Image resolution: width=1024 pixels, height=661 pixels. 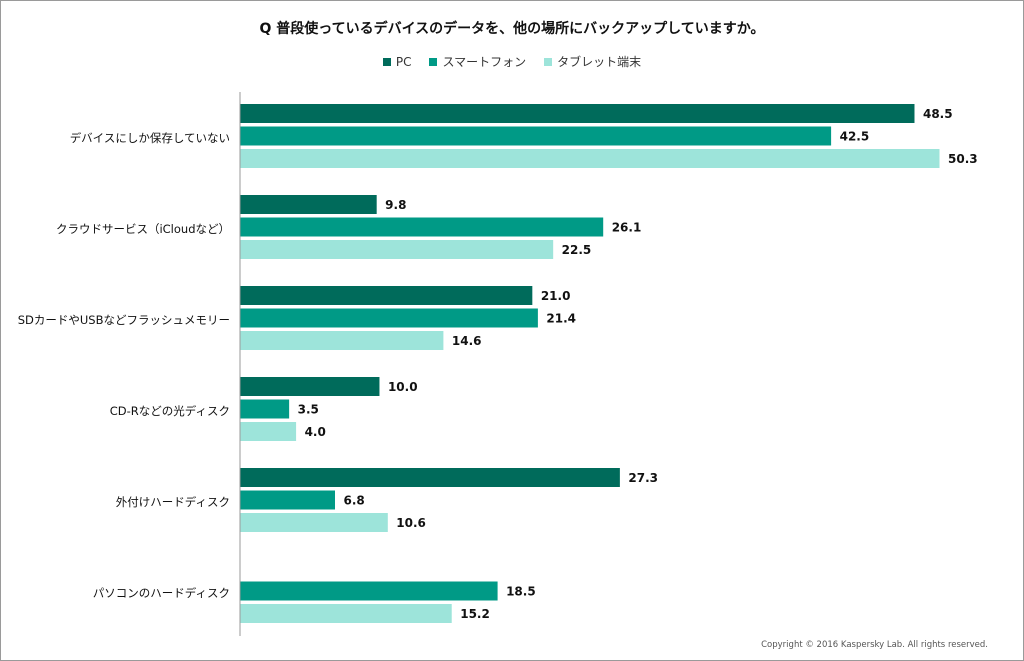 What do you see at coordinates (173, 502) in the screenshot?
I see `category-label: 外付けハードディスク` at bounding box center [173, 502].